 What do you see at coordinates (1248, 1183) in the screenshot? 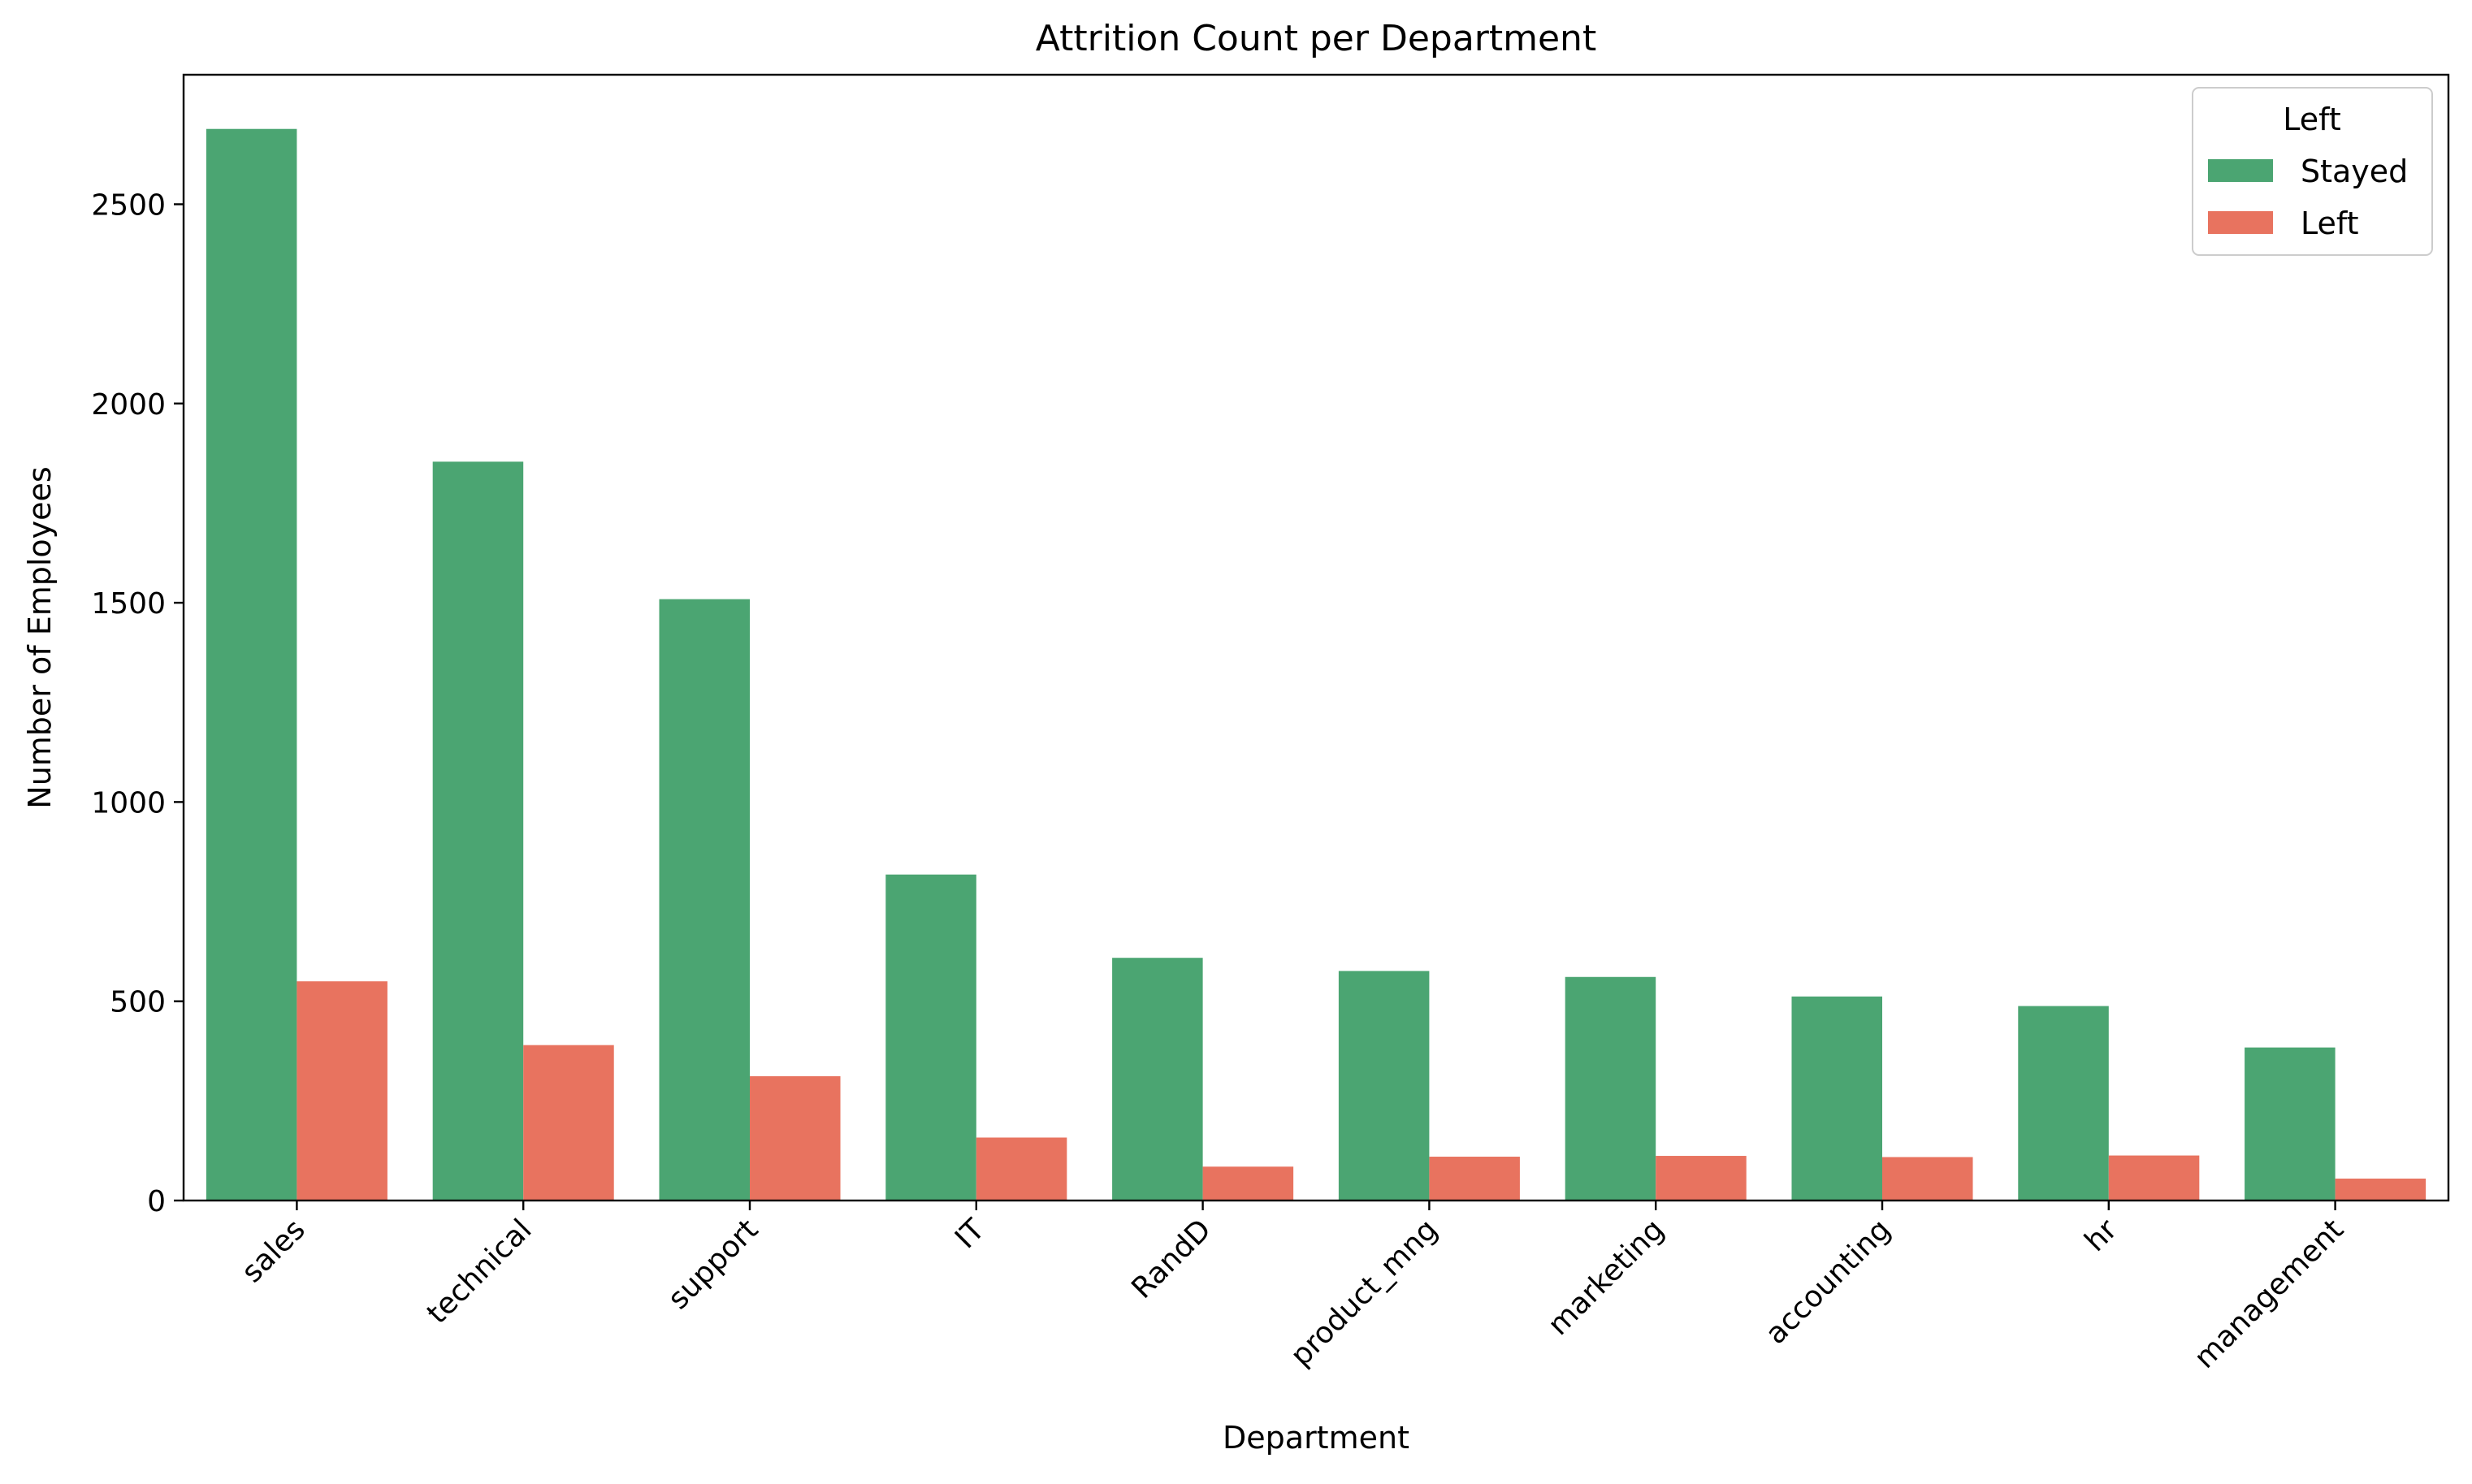
I see `bar-left-randd` at bounding box center [1248, 1183].